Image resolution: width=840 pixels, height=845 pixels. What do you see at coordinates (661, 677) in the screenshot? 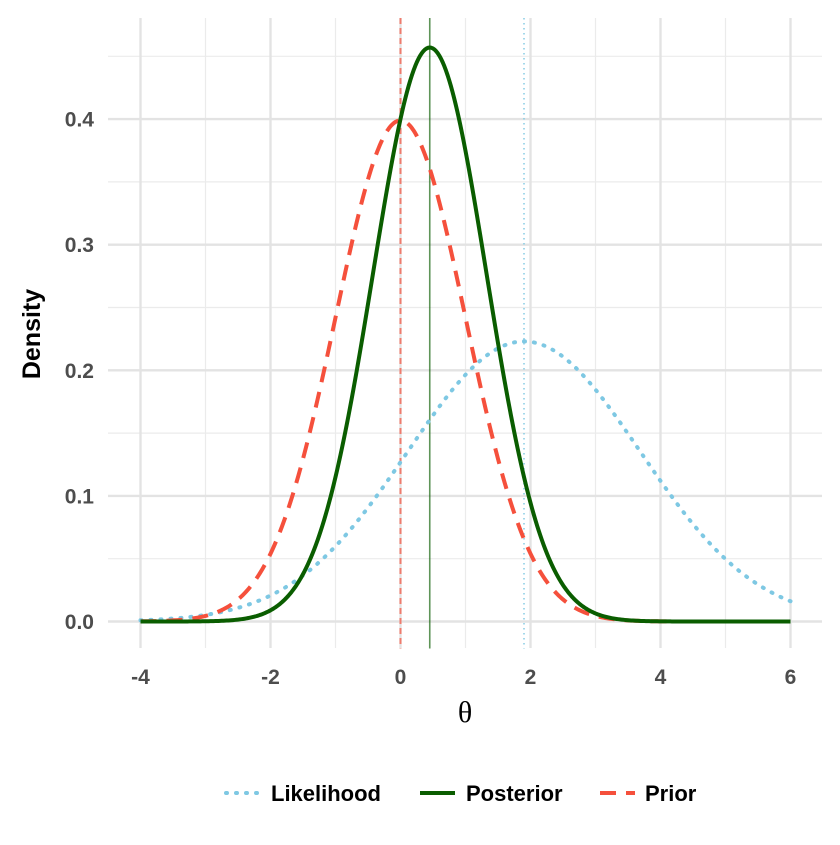
I see `x-tick-label: 4` at bounding box center [661, 677].